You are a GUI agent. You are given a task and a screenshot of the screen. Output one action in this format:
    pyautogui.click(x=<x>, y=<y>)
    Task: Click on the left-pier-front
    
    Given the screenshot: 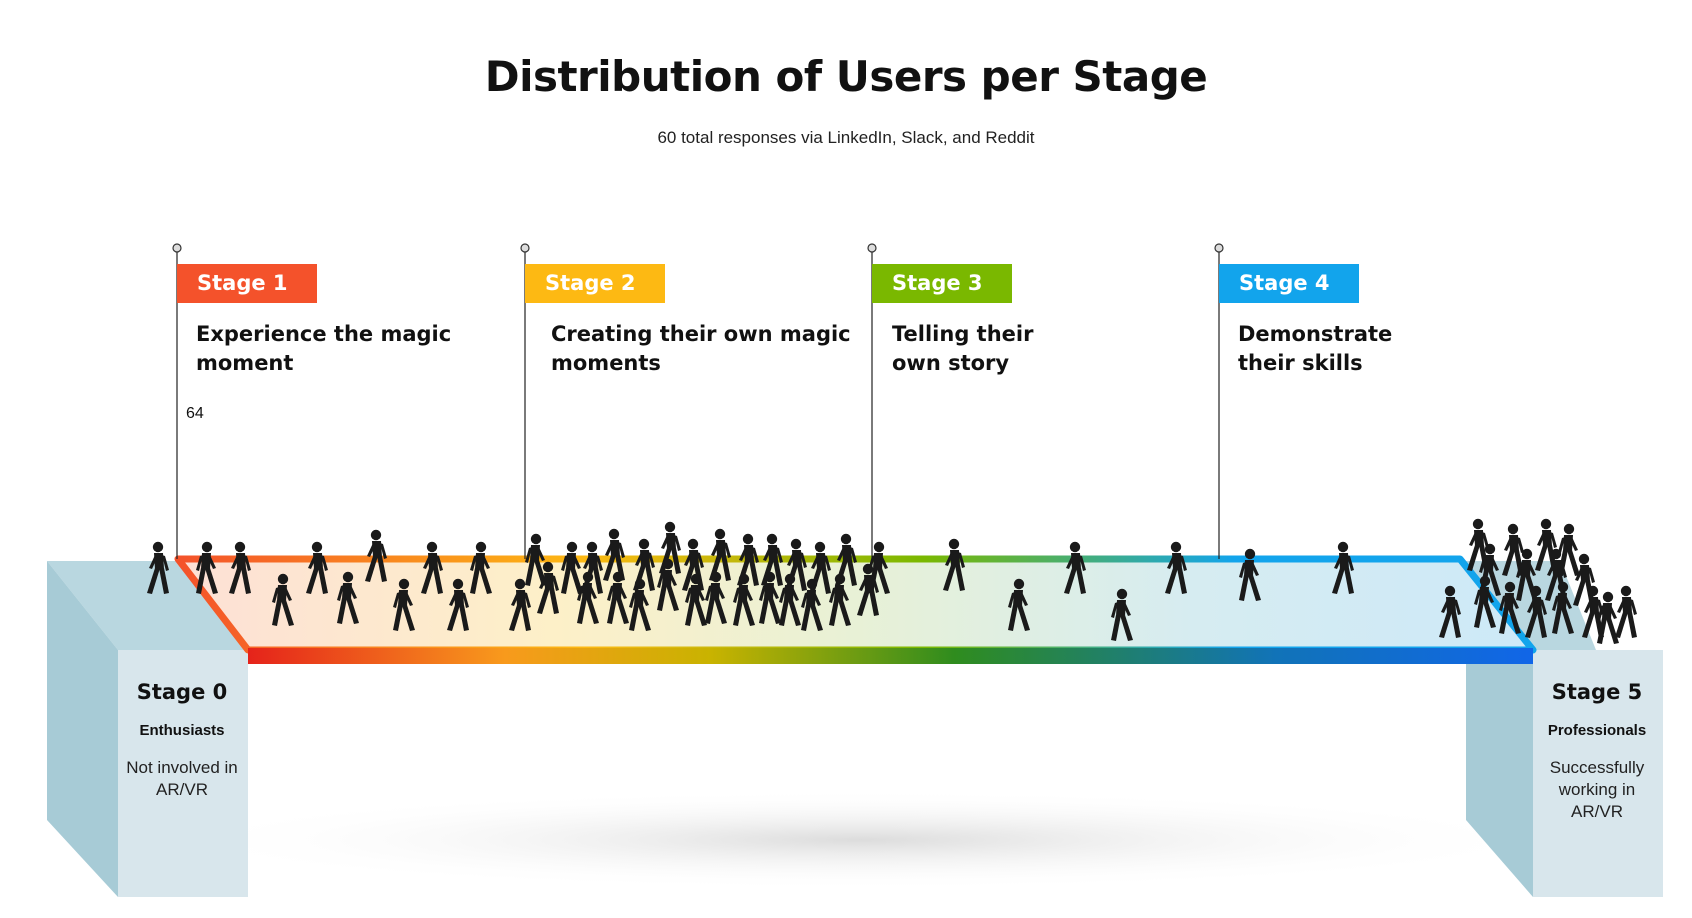 What is the action you would take?
    pyautogui.click(x=183, y=773)
    